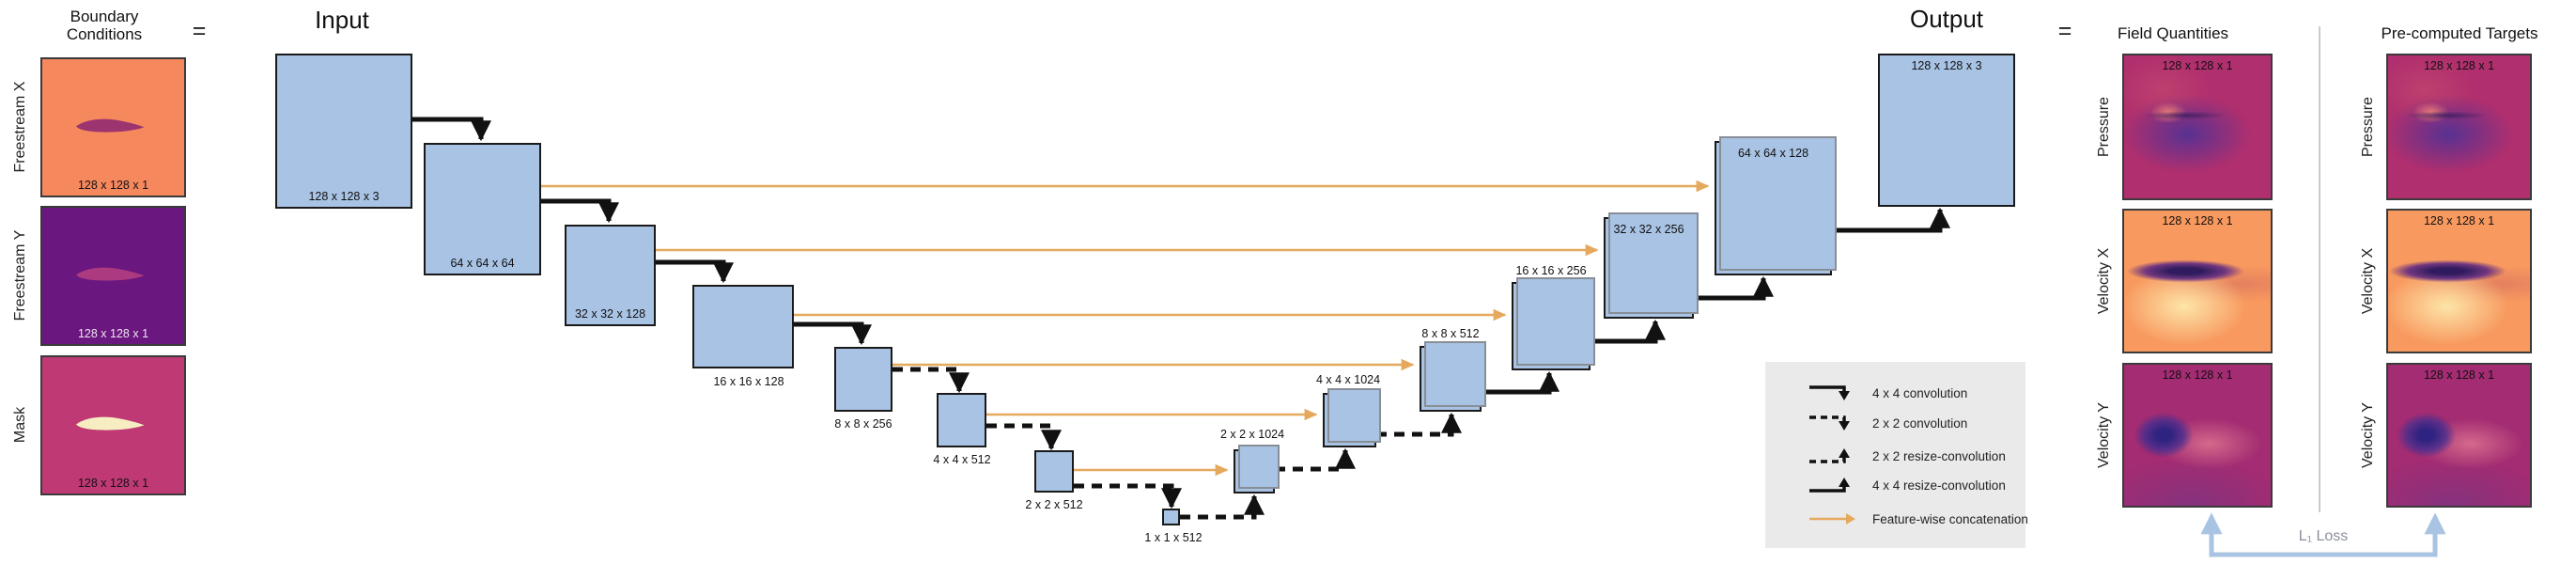 Image resolution: width=2576 pixels, height=564 pixels. I want to click on block-dims: 2 x 2 x 1024, so click(1252, 434).